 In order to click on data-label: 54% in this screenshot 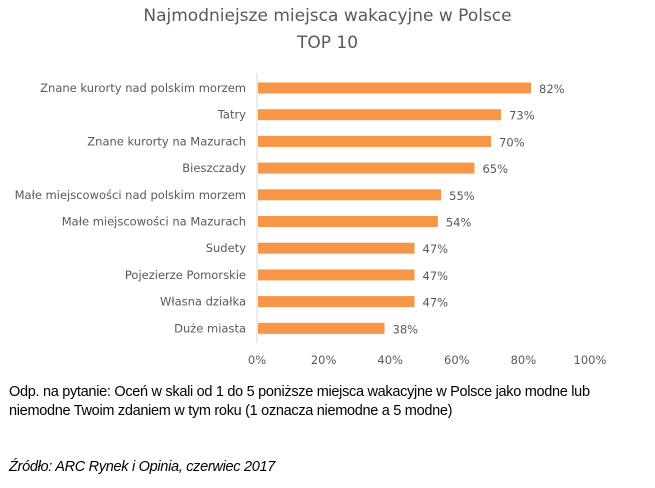, I will do `click(459, 223)`.